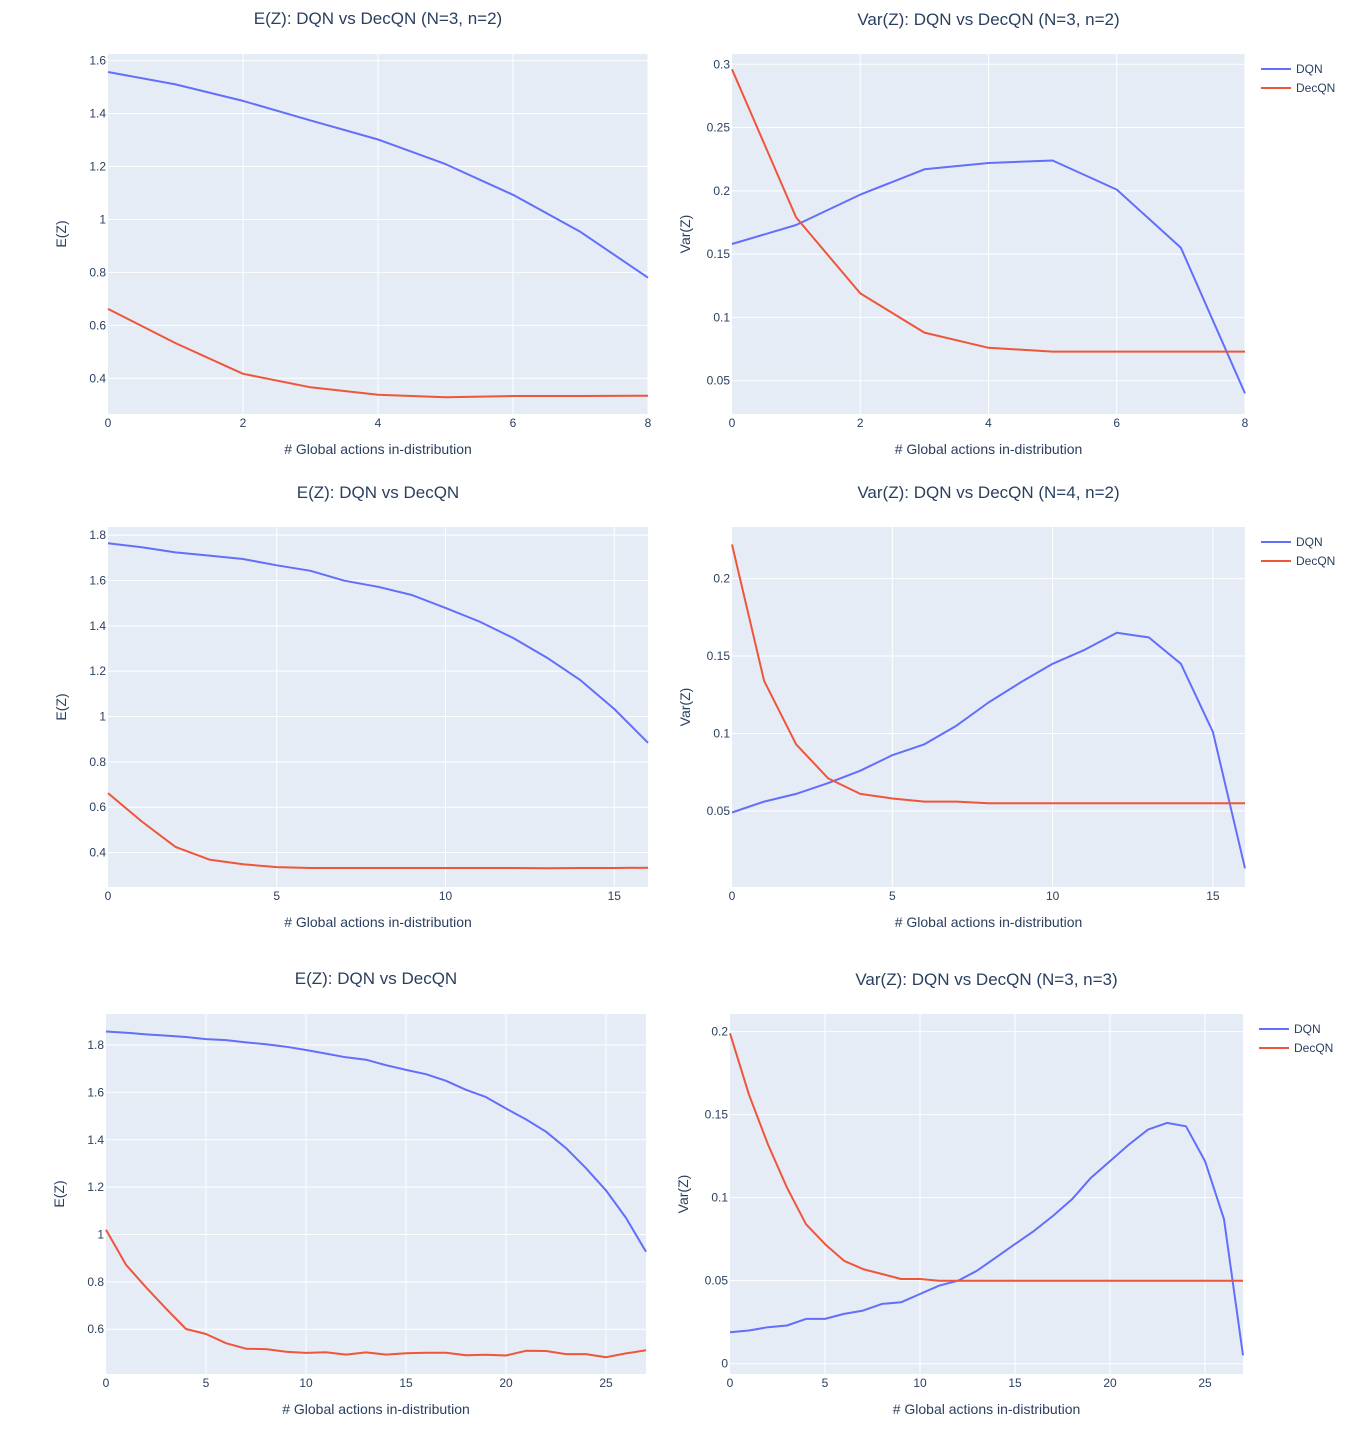 The width and height of the screenshot is (1354, 1432). I want to click on chart-title: Var(Z): DQN vs DecQN (N=3, n=2), so click(988, 19).